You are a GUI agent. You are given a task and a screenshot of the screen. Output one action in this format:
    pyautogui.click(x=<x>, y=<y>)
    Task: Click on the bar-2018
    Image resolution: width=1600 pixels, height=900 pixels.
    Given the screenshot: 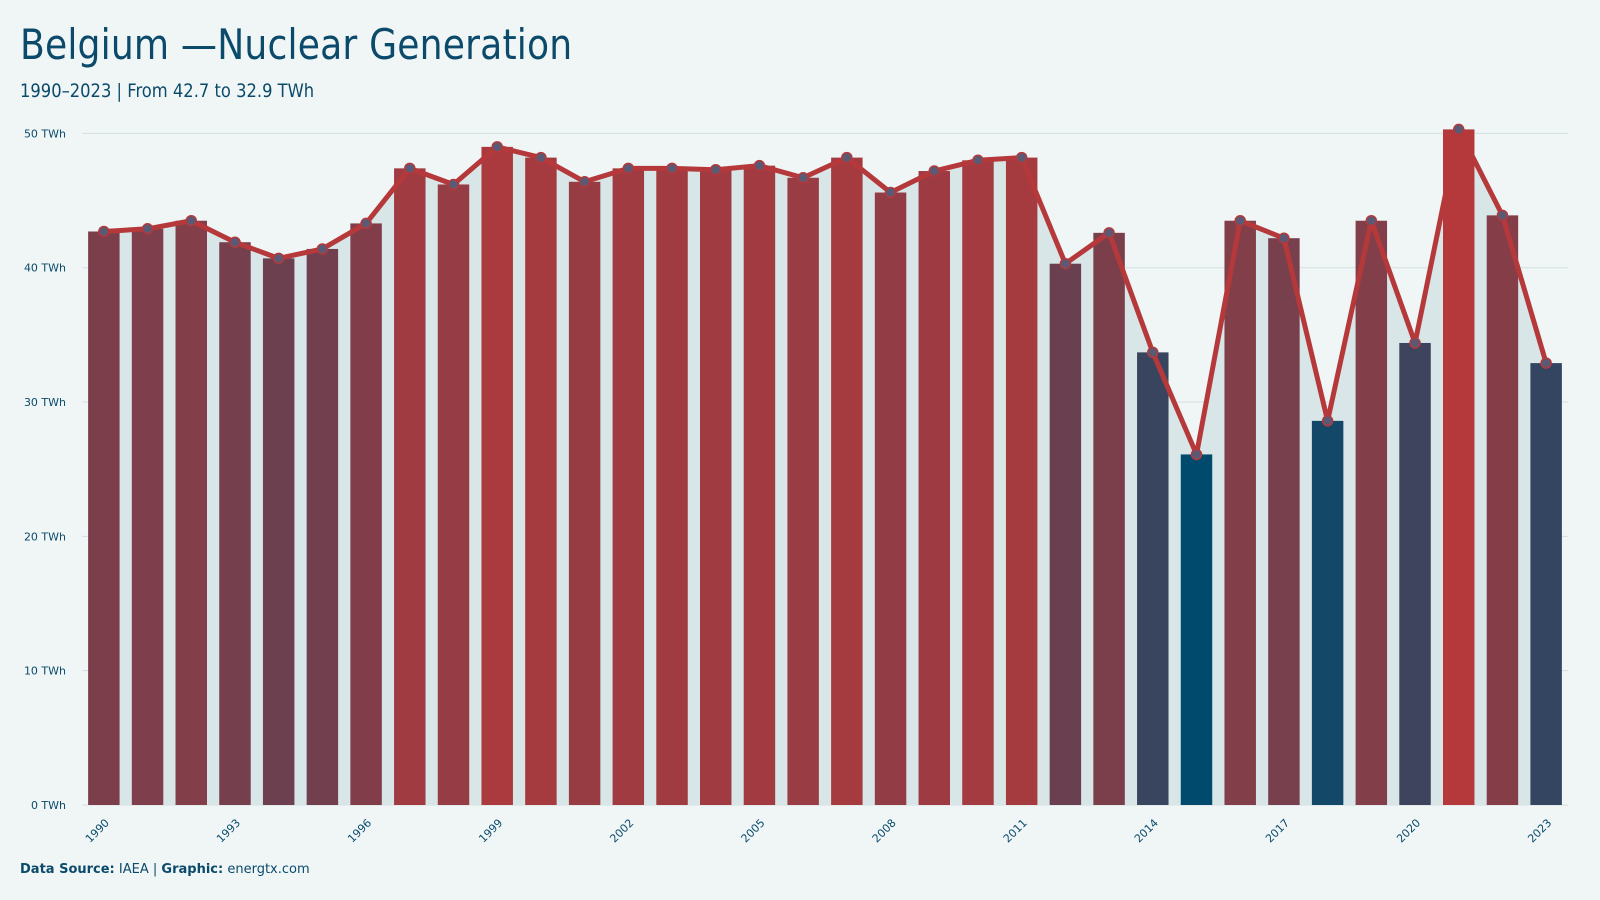 What is the action you would take?
    pyautogui.click(x=1327, y=612)
    